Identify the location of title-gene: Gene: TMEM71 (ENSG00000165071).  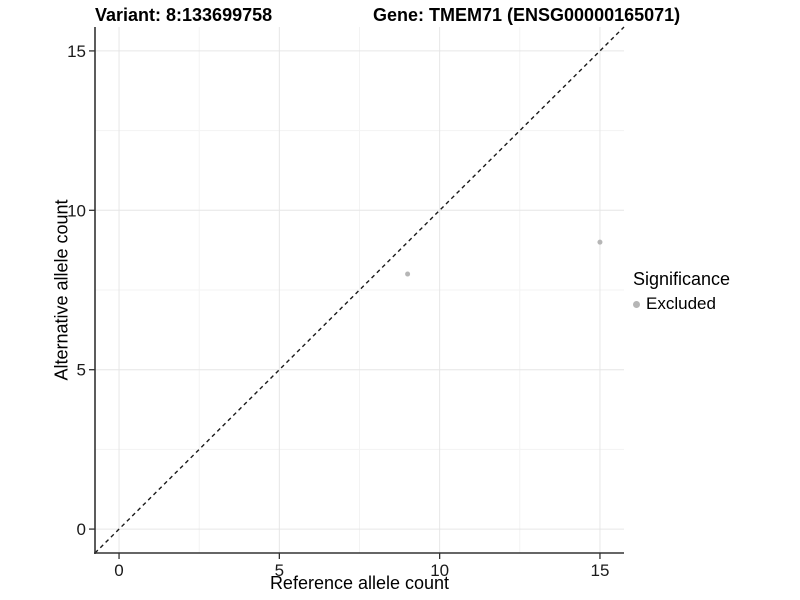
(527, 15).